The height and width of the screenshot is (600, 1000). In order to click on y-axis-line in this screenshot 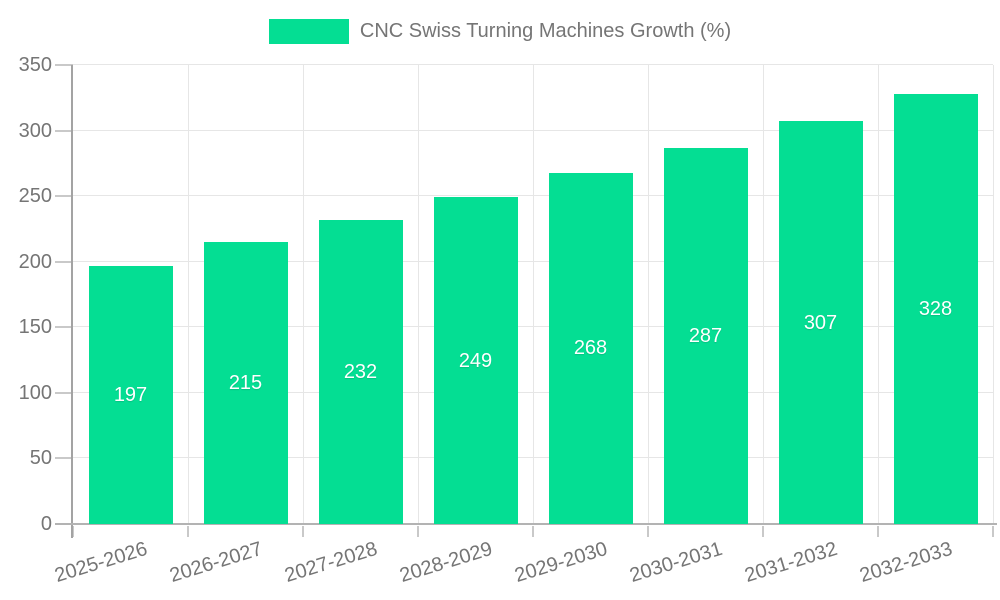, I will do `click(72, 301)`.